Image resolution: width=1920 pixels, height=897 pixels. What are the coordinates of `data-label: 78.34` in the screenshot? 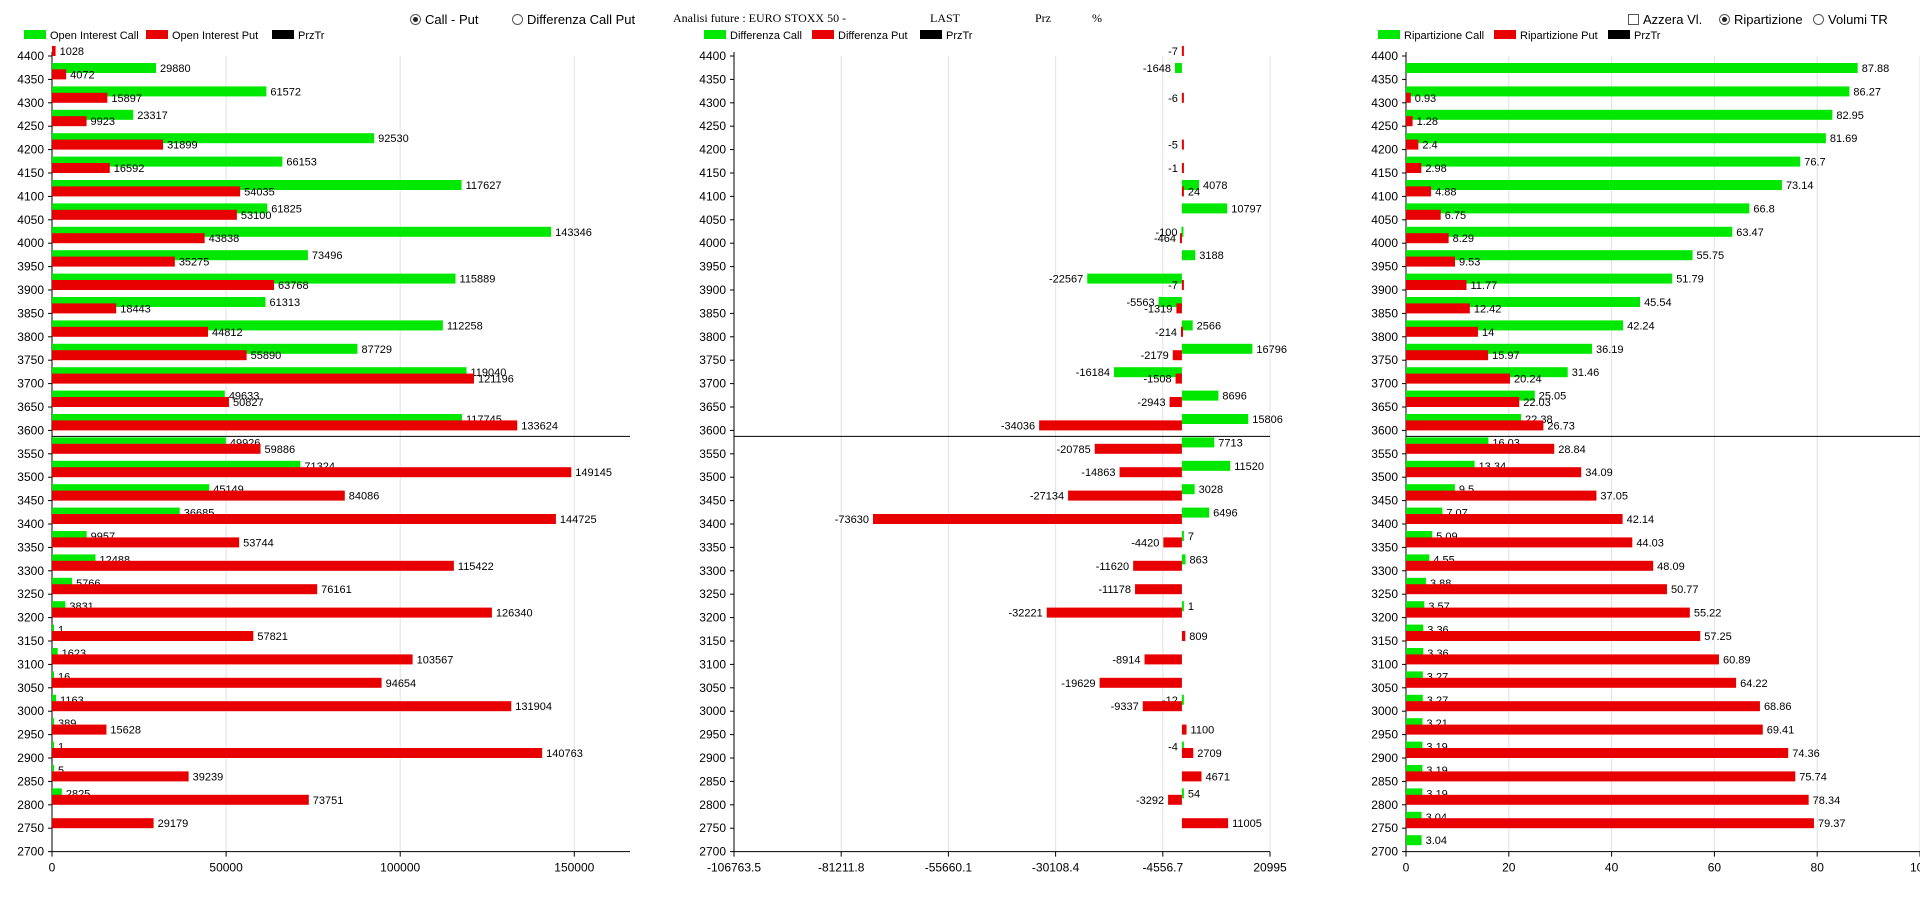 It's located at (1827, 801).